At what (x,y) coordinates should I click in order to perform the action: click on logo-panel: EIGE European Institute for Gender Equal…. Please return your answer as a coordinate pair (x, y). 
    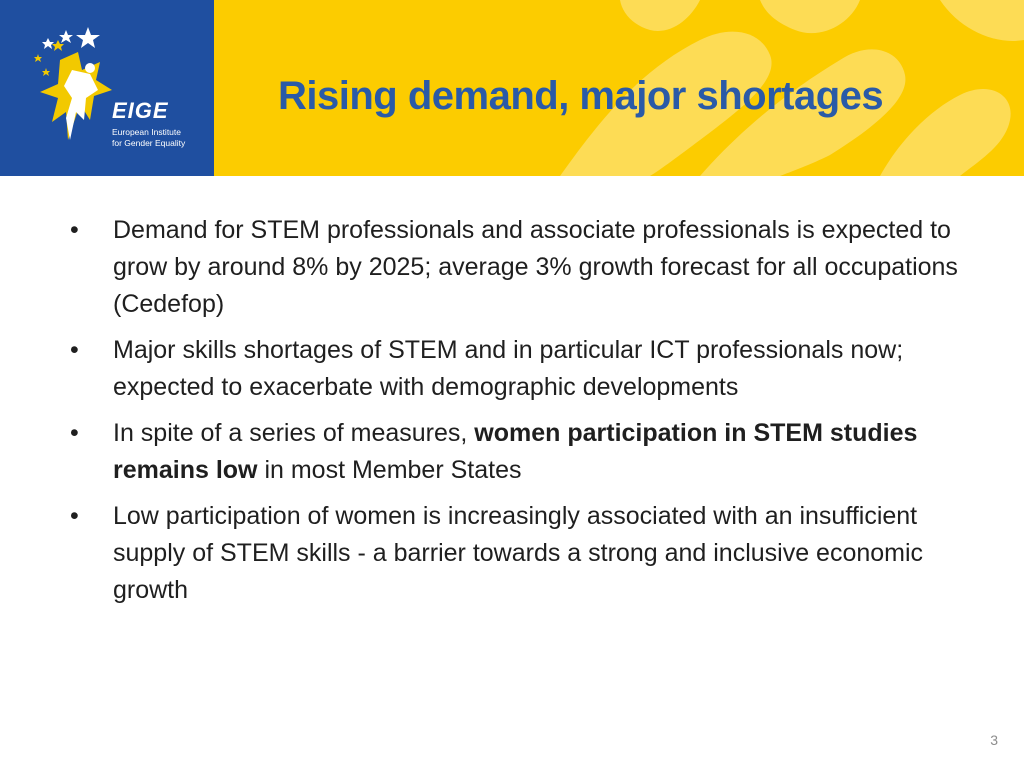
    Looking at the image, I should click on (107, 88).